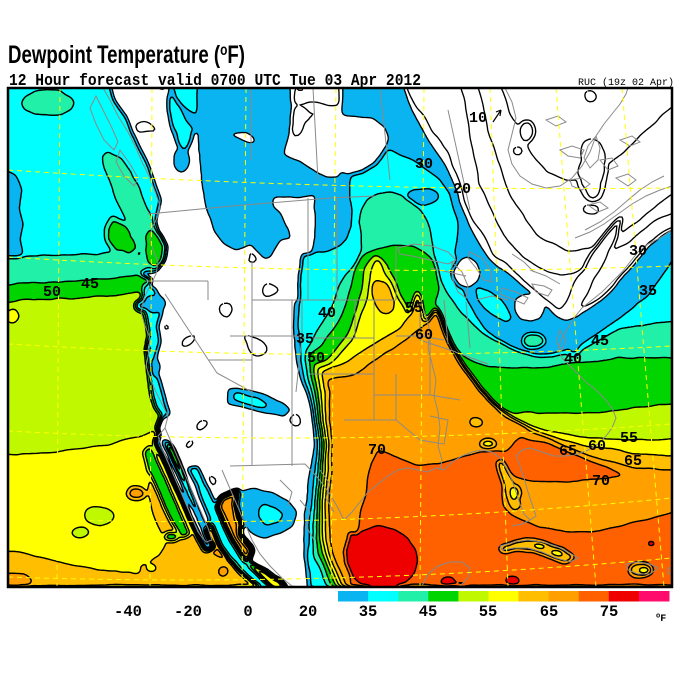 The image size is (680, 680). Describe the element at coordinates (609, 612) in the screenshot. I see `svg-text: 75` at that location.